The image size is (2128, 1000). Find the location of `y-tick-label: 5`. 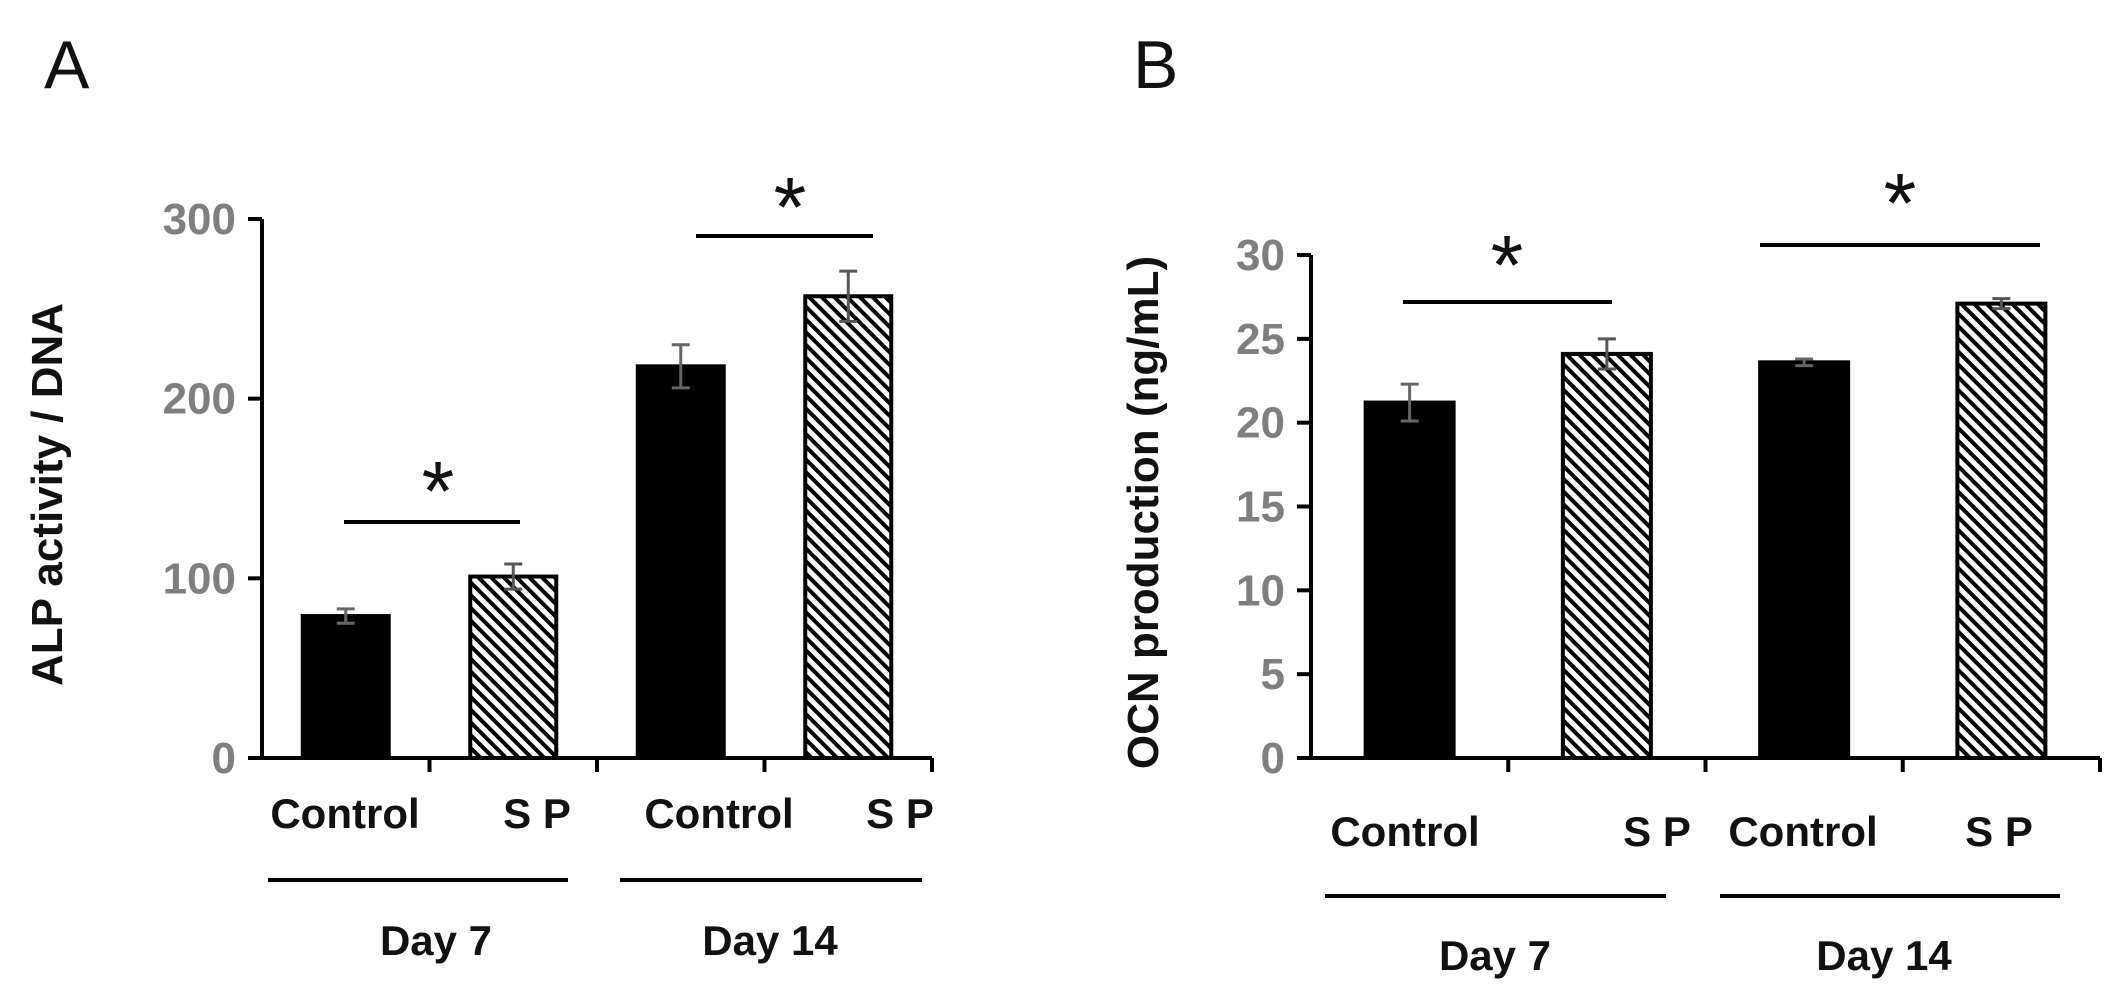

y-tick-label: 5 is located at coordinates (1273, 674).